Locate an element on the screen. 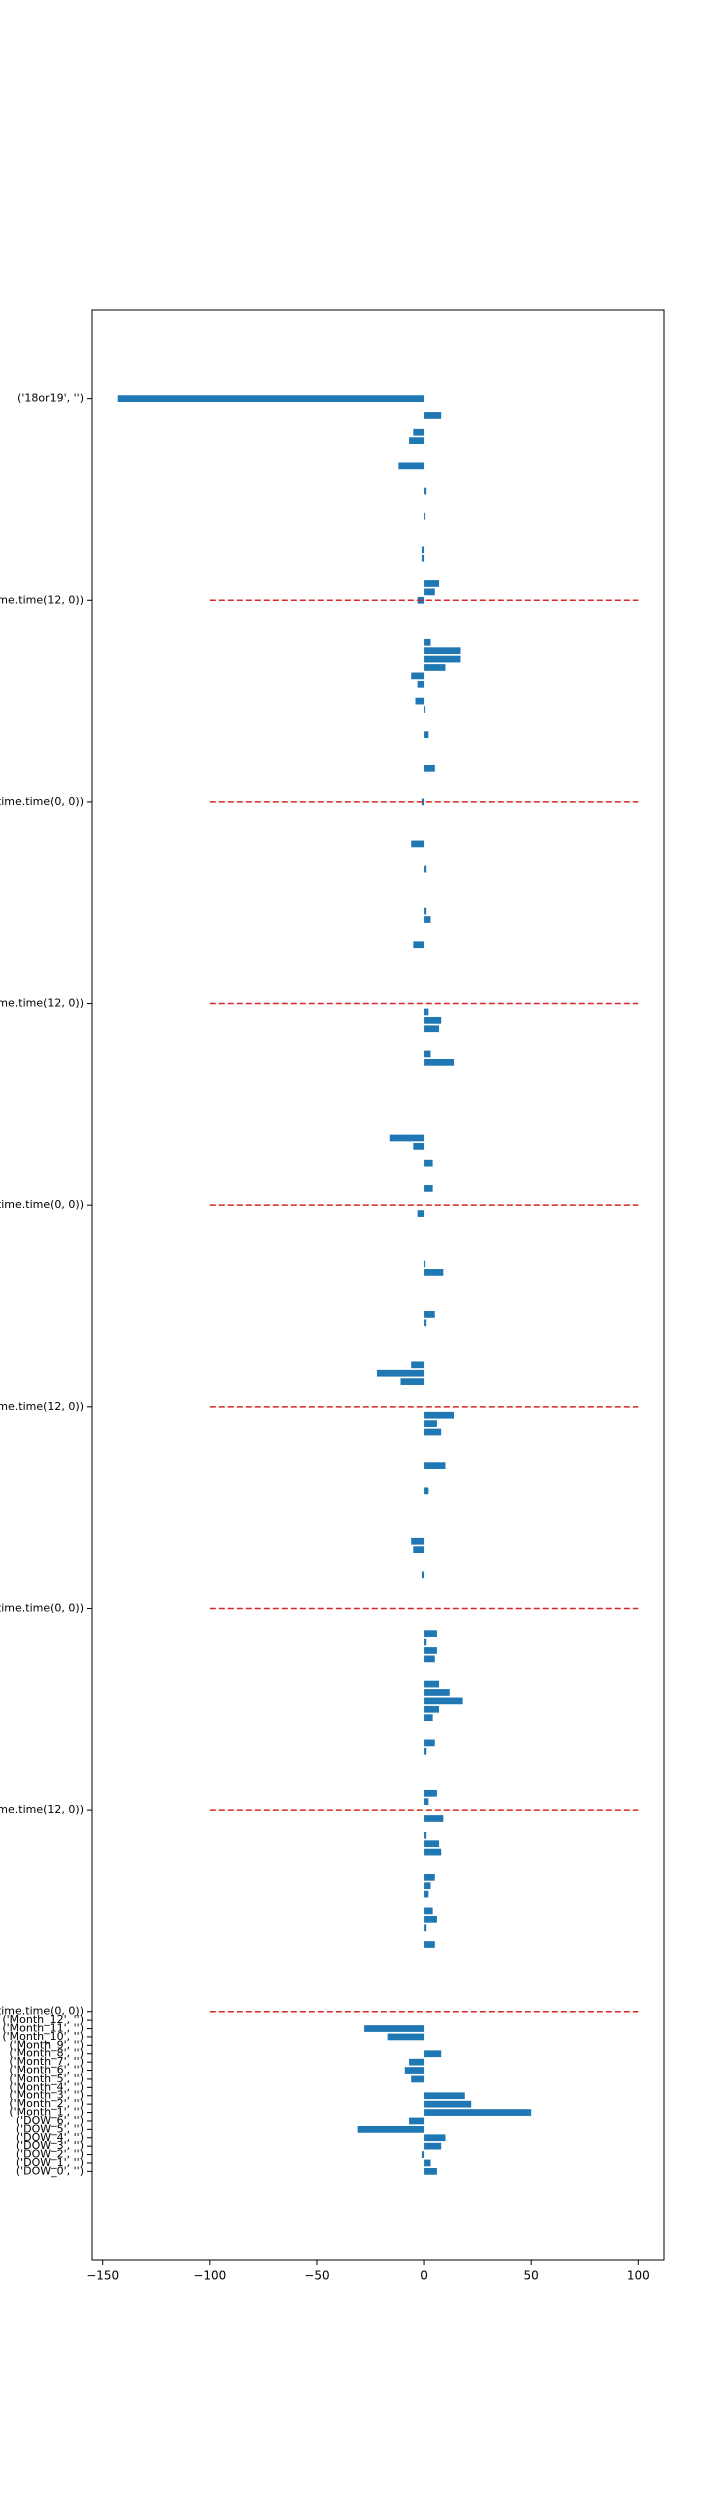  y-tick-label: ('Month_8', '') is located at coordinates (46, 2053).